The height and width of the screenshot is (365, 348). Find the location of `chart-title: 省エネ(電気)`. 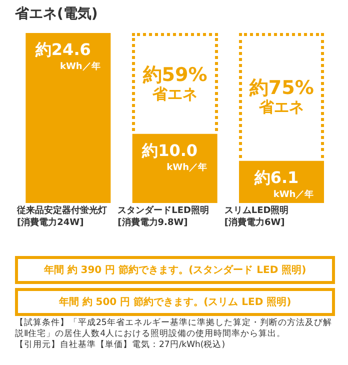

chart-title: 省エネ(電気) is located at coordinates (56, 14).